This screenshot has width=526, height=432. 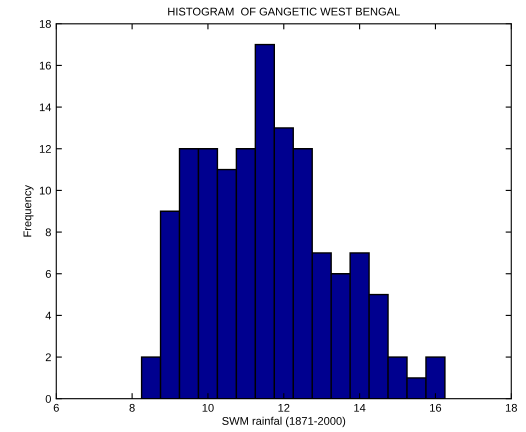 What do you see at coordinates (45, 66) in the screenshot?
I see `y-tick-label: 16` at bounding box center [45, 66].